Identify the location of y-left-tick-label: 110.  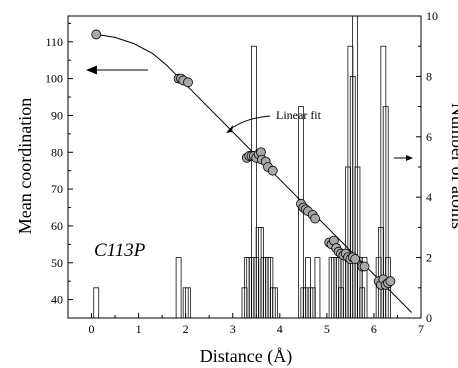
(54, 42).